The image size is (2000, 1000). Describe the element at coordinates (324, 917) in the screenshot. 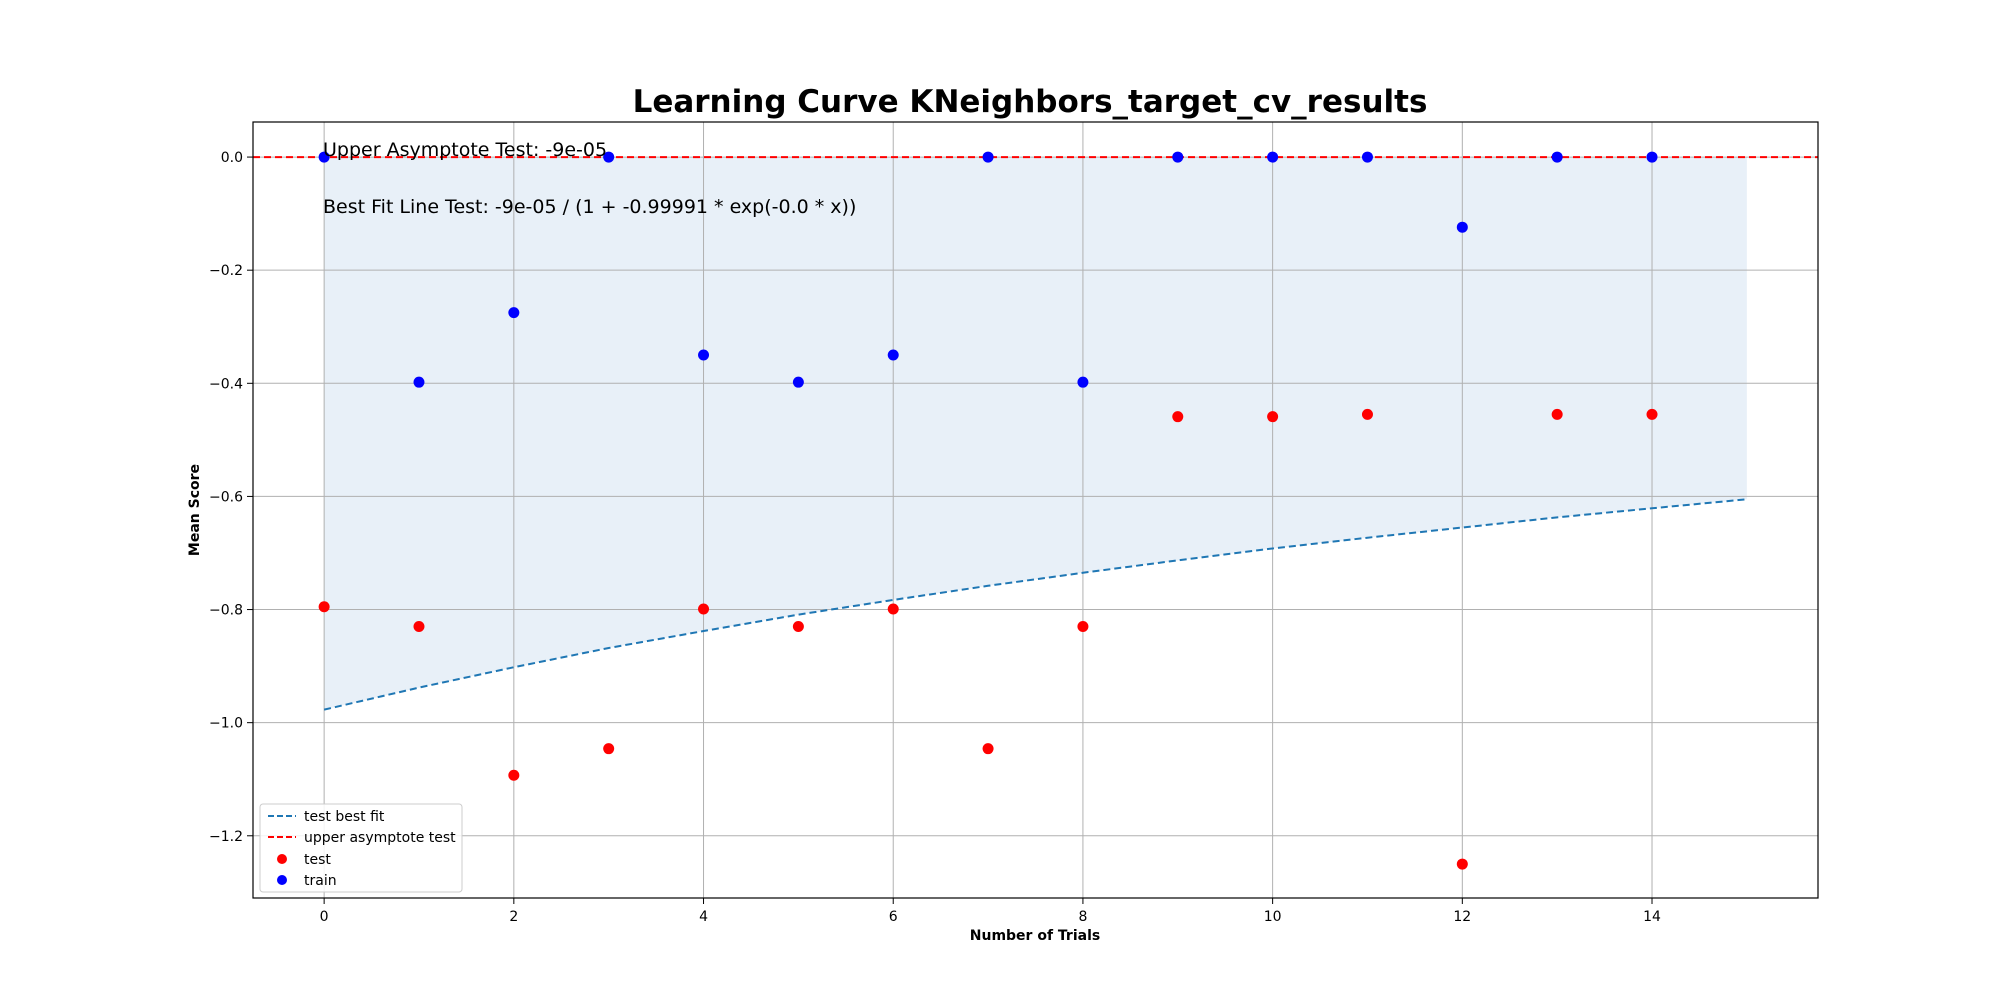

I see `x-tick-label: 0` at that location.